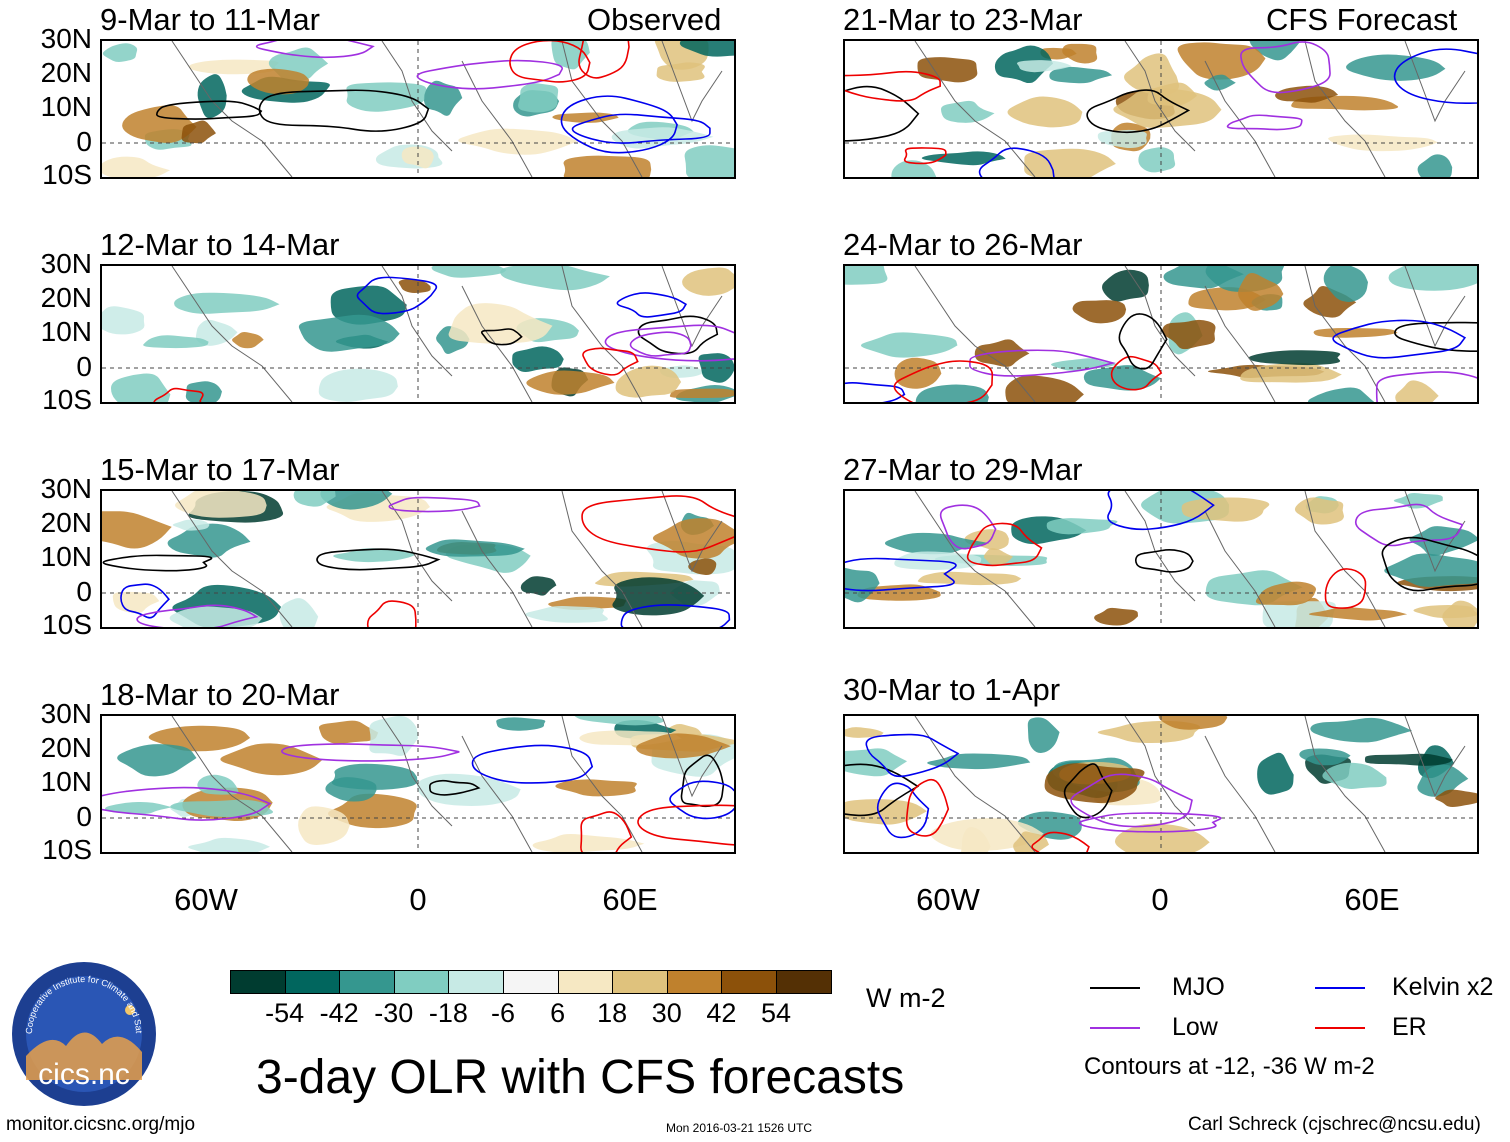 The height and width of the screenshot is (1142, 1510). Describe the element at coordinates (220, 694) in the screenshot. I see `panel-title: 18-Mar to 20-Mar` at that location.